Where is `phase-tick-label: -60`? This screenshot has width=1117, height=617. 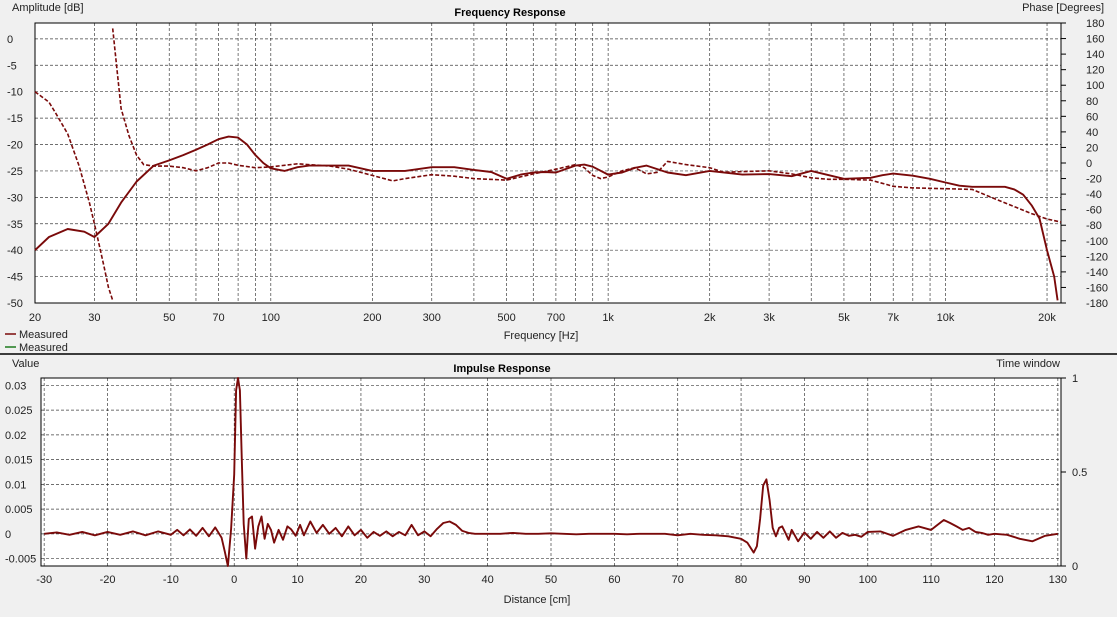
phase-tick-label: -60 is located at coordinates (1094, 211).